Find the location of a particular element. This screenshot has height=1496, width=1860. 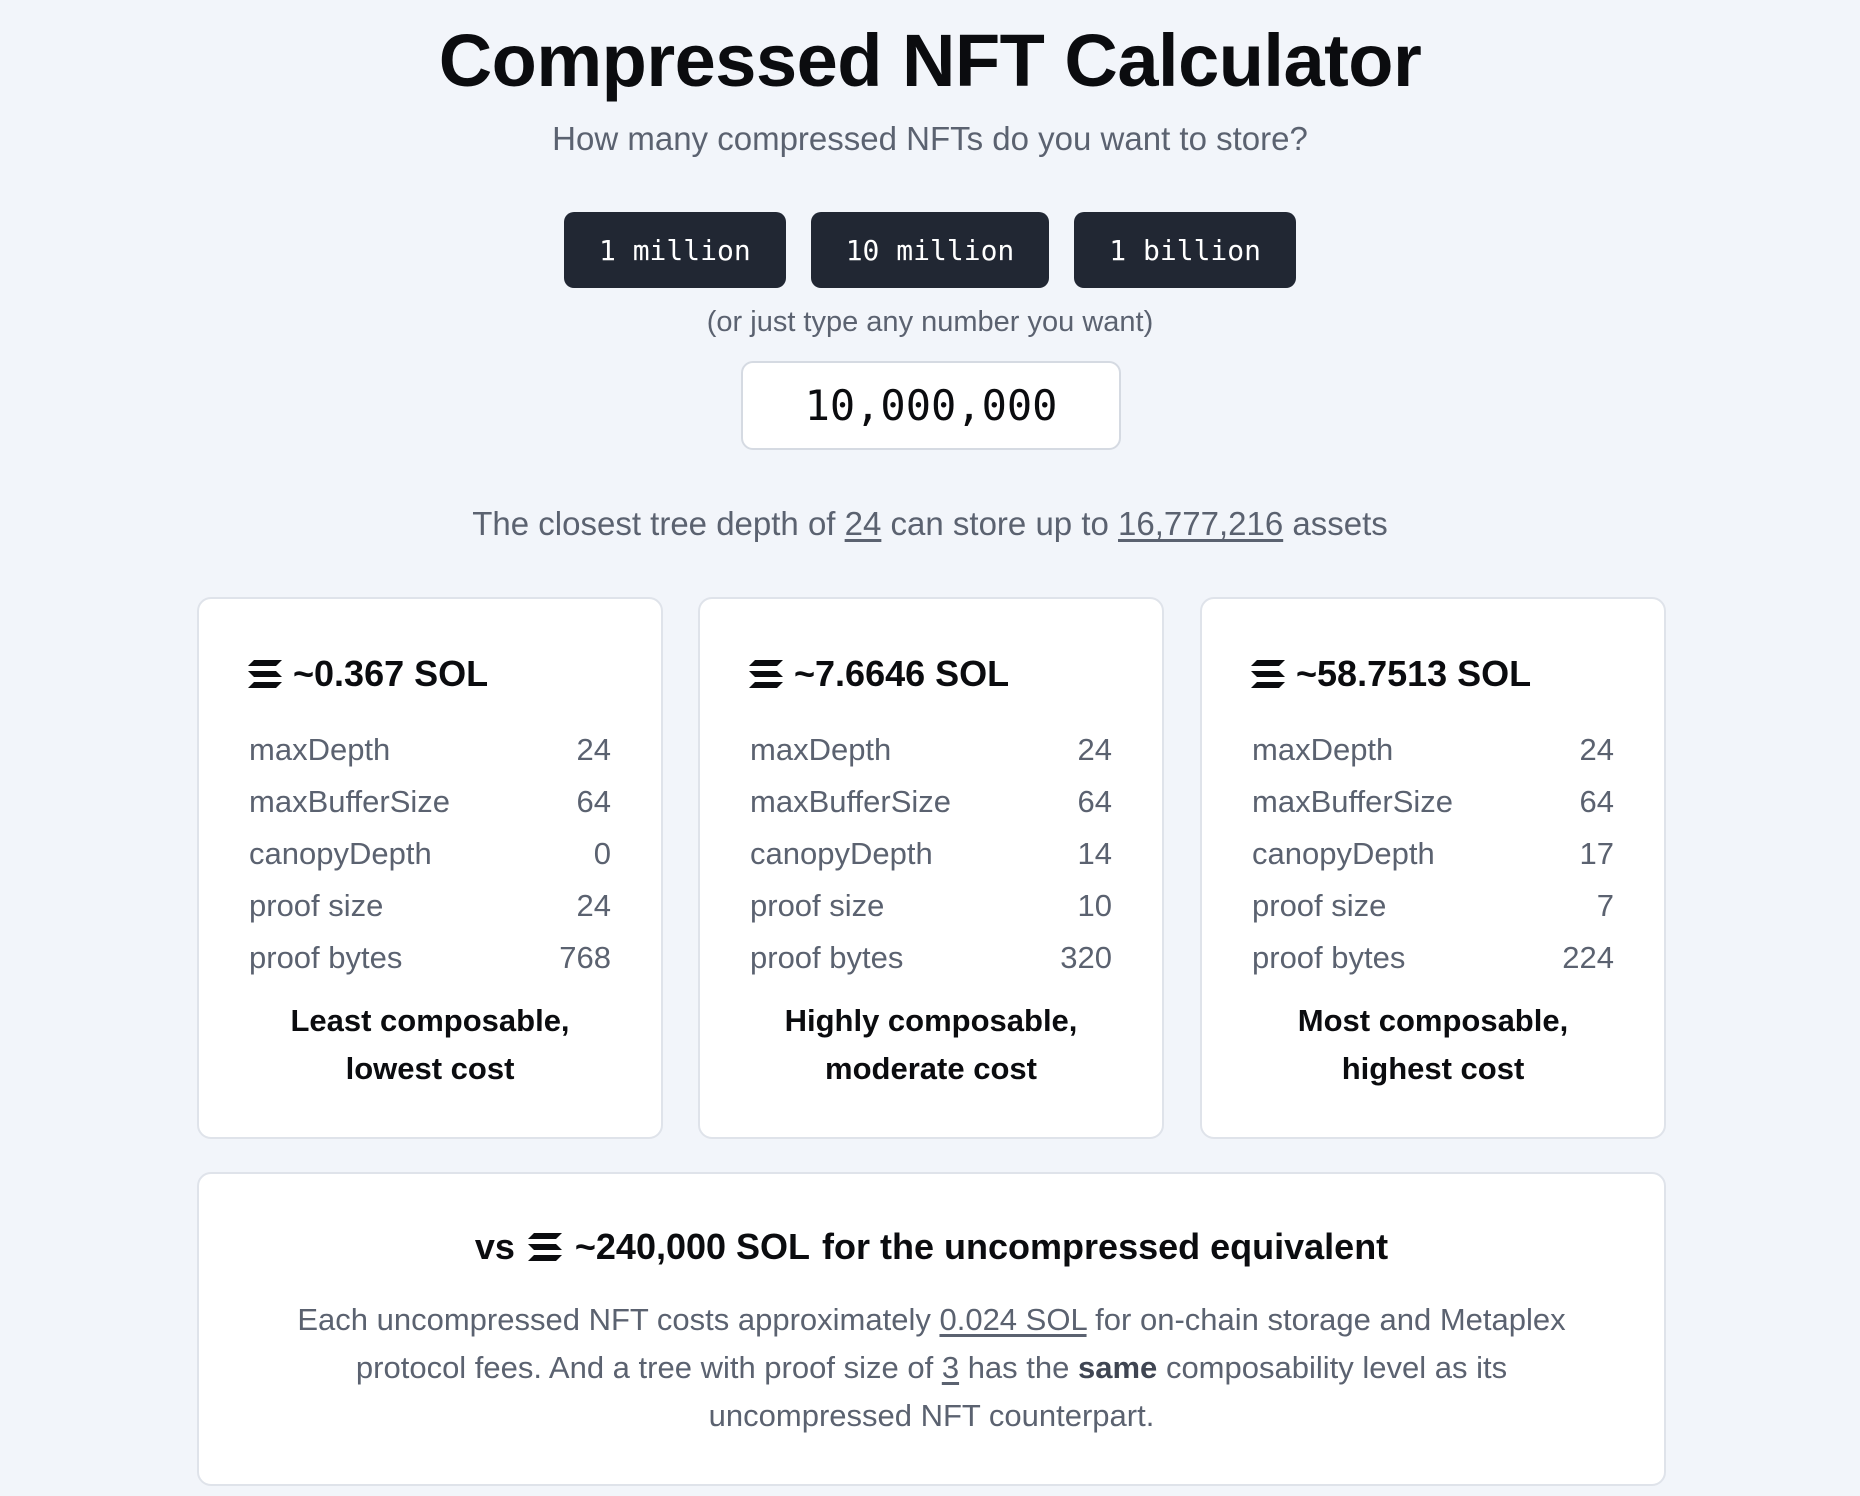

nft-count-input is located at coordinates (931, 405).